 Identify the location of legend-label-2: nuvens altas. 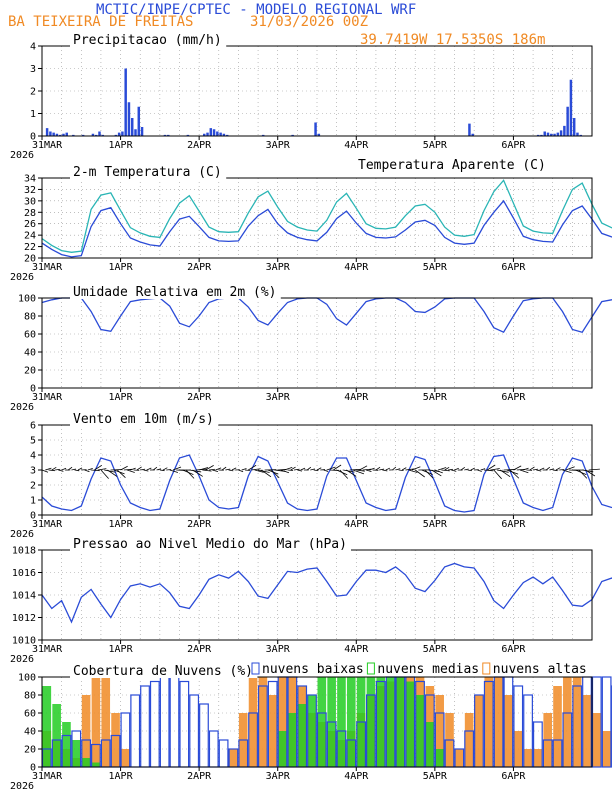
(540, 669).